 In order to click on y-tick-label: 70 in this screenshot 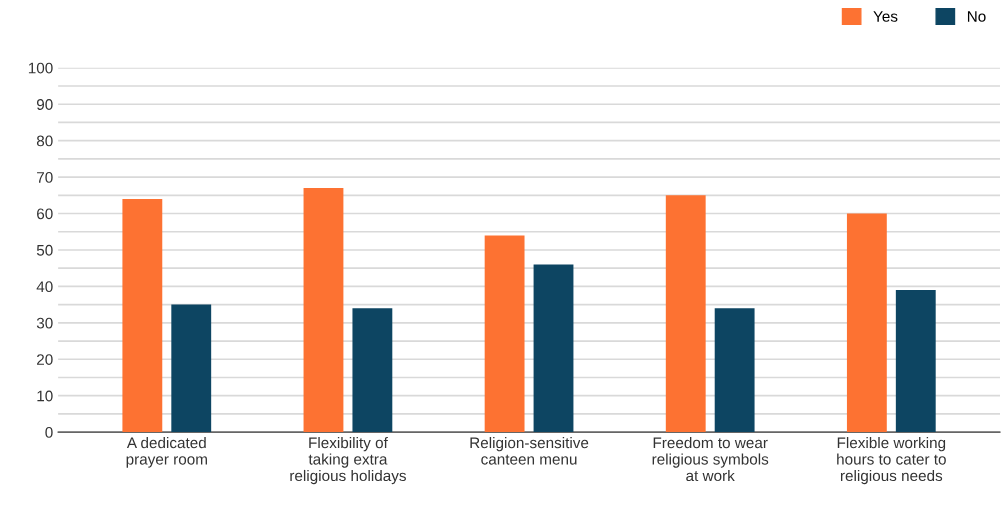, I will do `click(45, 177)`.